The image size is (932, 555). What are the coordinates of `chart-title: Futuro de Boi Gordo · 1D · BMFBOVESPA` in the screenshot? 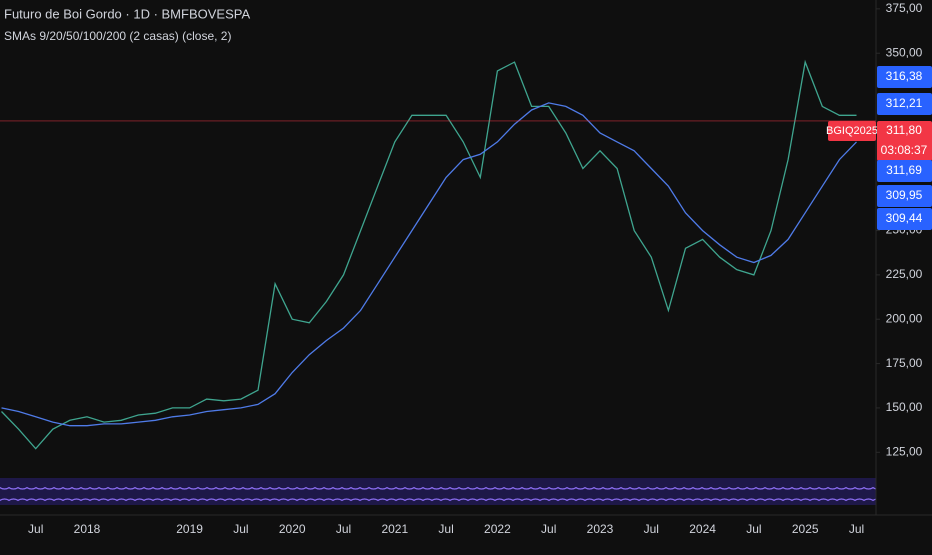 It's located at (127, 13).